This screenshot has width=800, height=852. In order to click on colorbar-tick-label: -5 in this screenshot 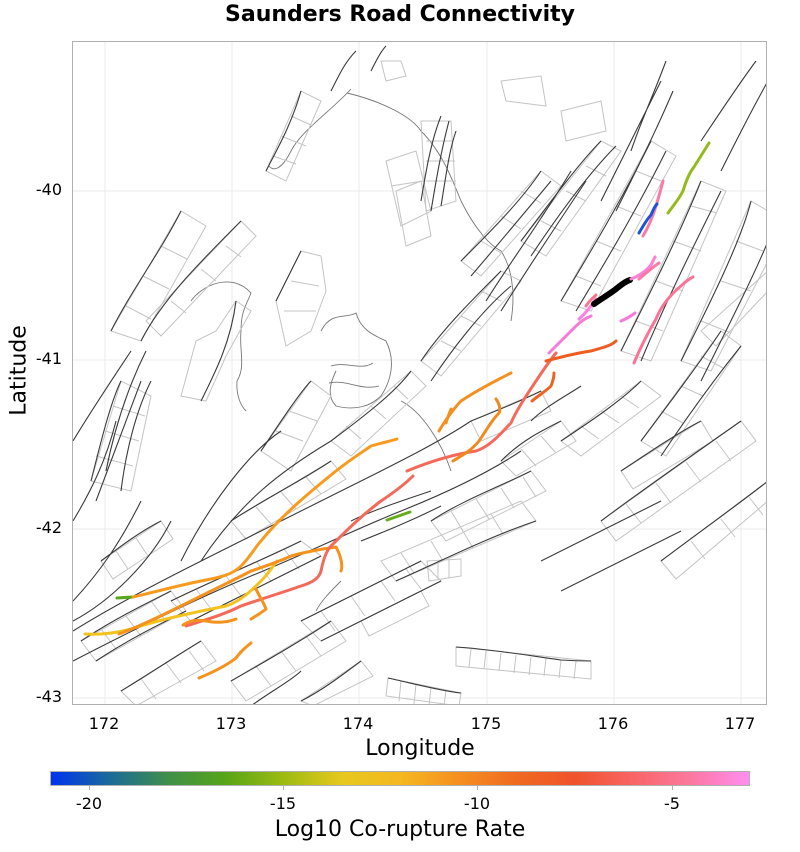, I will do `click(672, 803)`.